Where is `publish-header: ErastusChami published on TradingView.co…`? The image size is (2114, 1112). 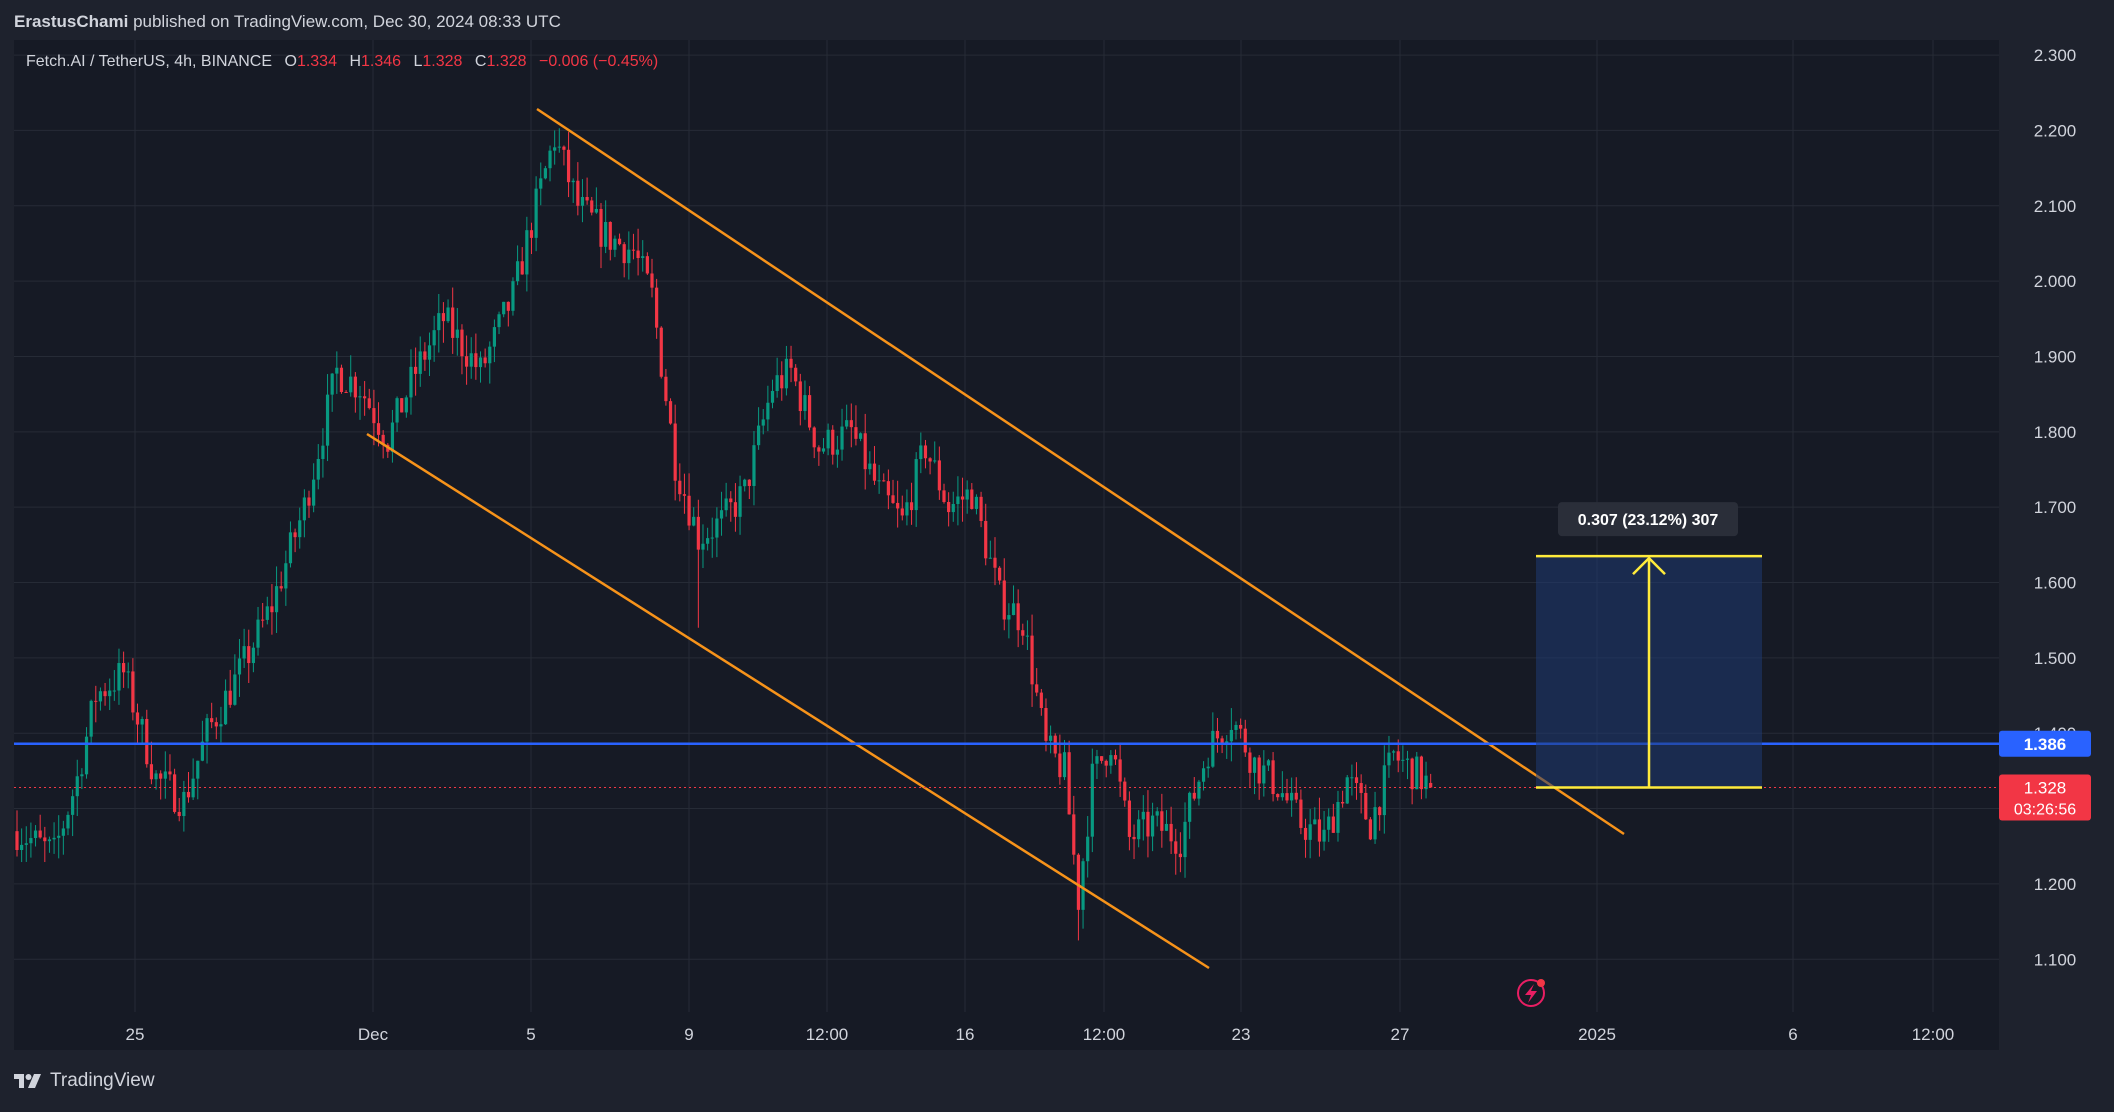
publish-header: ErastusChami published on TradingView.co… is located at coordinates (287, 22).